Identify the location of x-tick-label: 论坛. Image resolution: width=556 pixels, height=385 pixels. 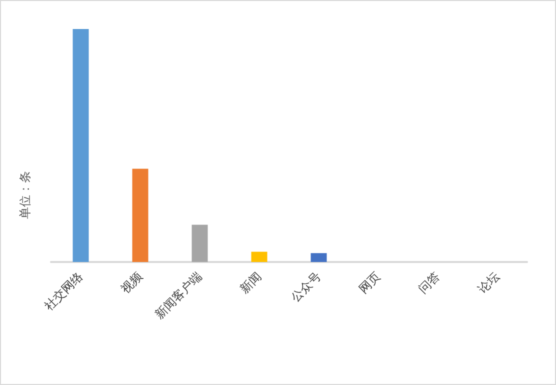
(488, 282).